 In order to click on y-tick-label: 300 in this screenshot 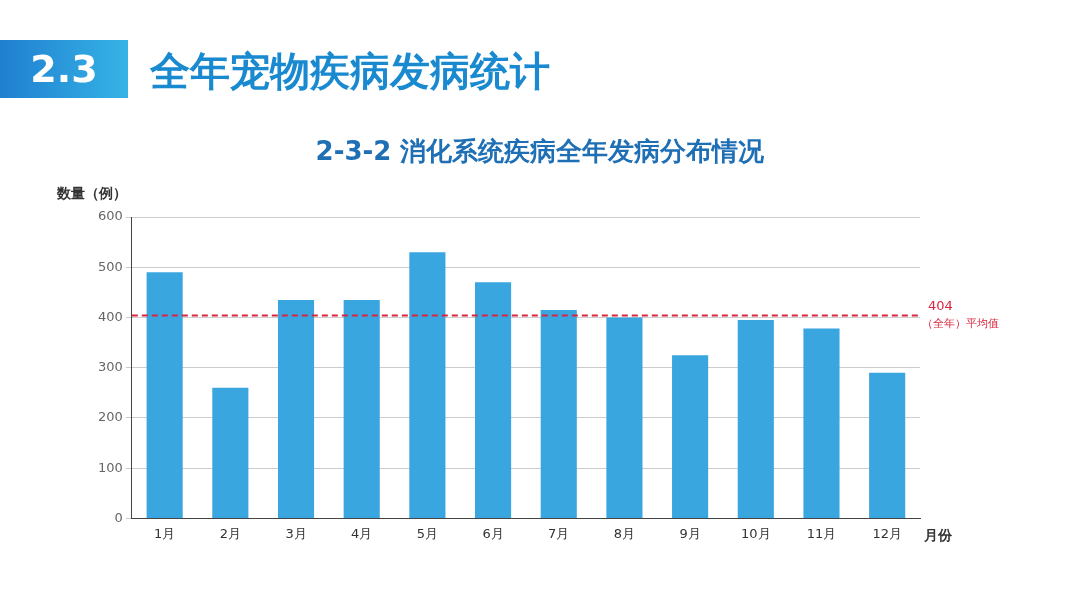, I will do `click(110, 367)`.